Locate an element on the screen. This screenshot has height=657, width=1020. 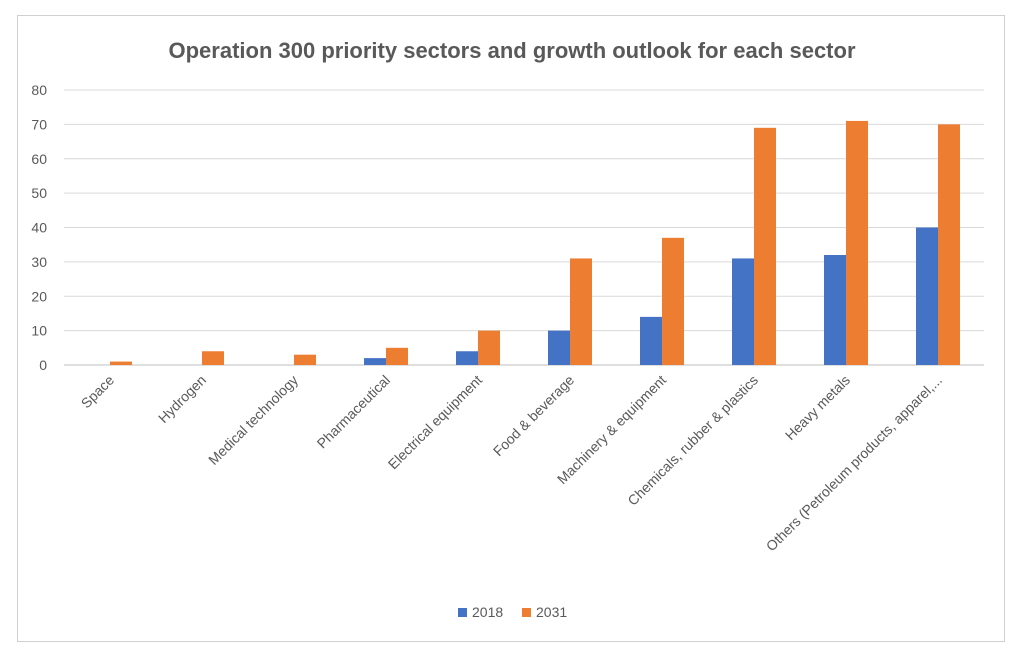
legend-swatch-2031 is located at coordinates (526, 612).